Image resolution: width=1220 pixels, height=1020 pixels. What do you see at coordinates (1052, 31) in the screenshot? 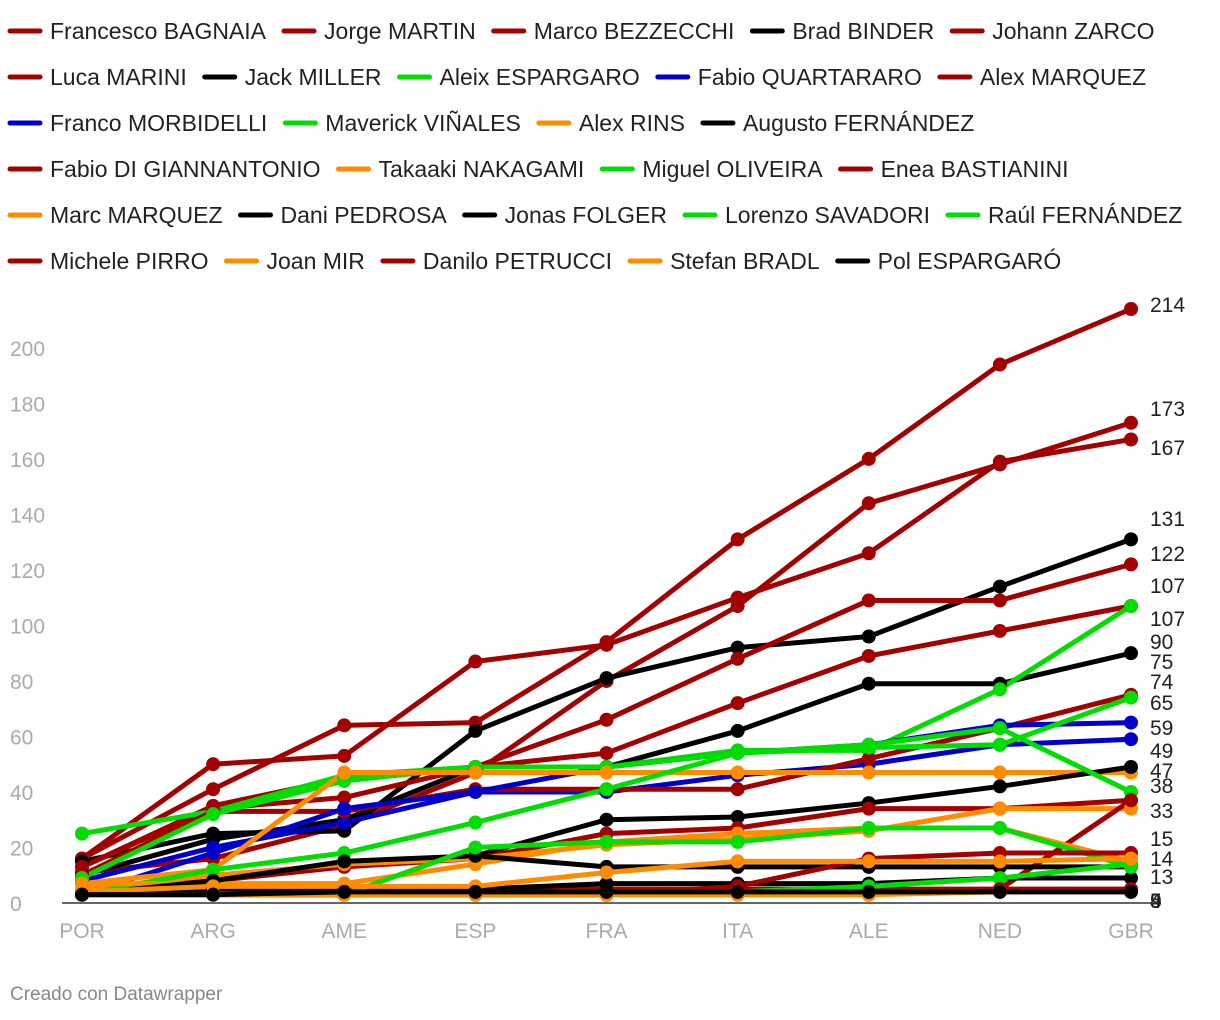
I see `legend-item: Johann ZARCO` at bounding box center [1052, 31].